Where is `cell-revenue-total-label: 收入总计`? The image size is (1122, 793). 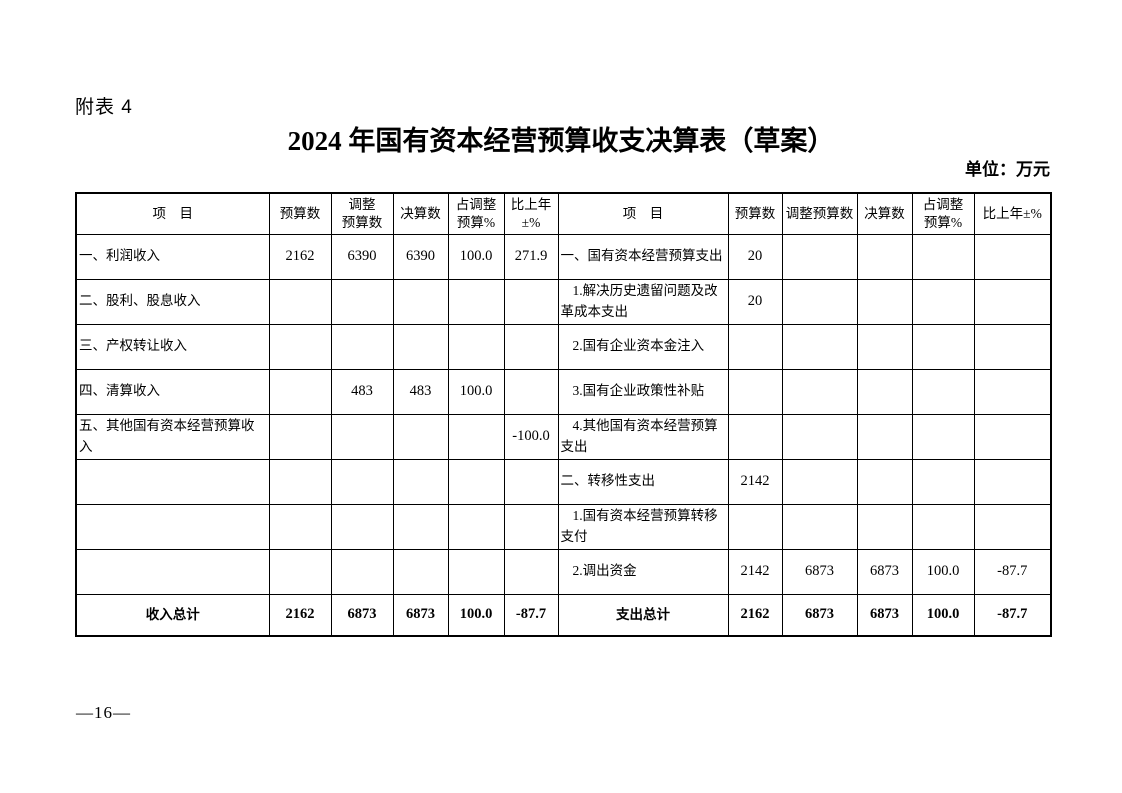
cell-revenue-total-label: 收入总计 is located at coordinates (172, 615).